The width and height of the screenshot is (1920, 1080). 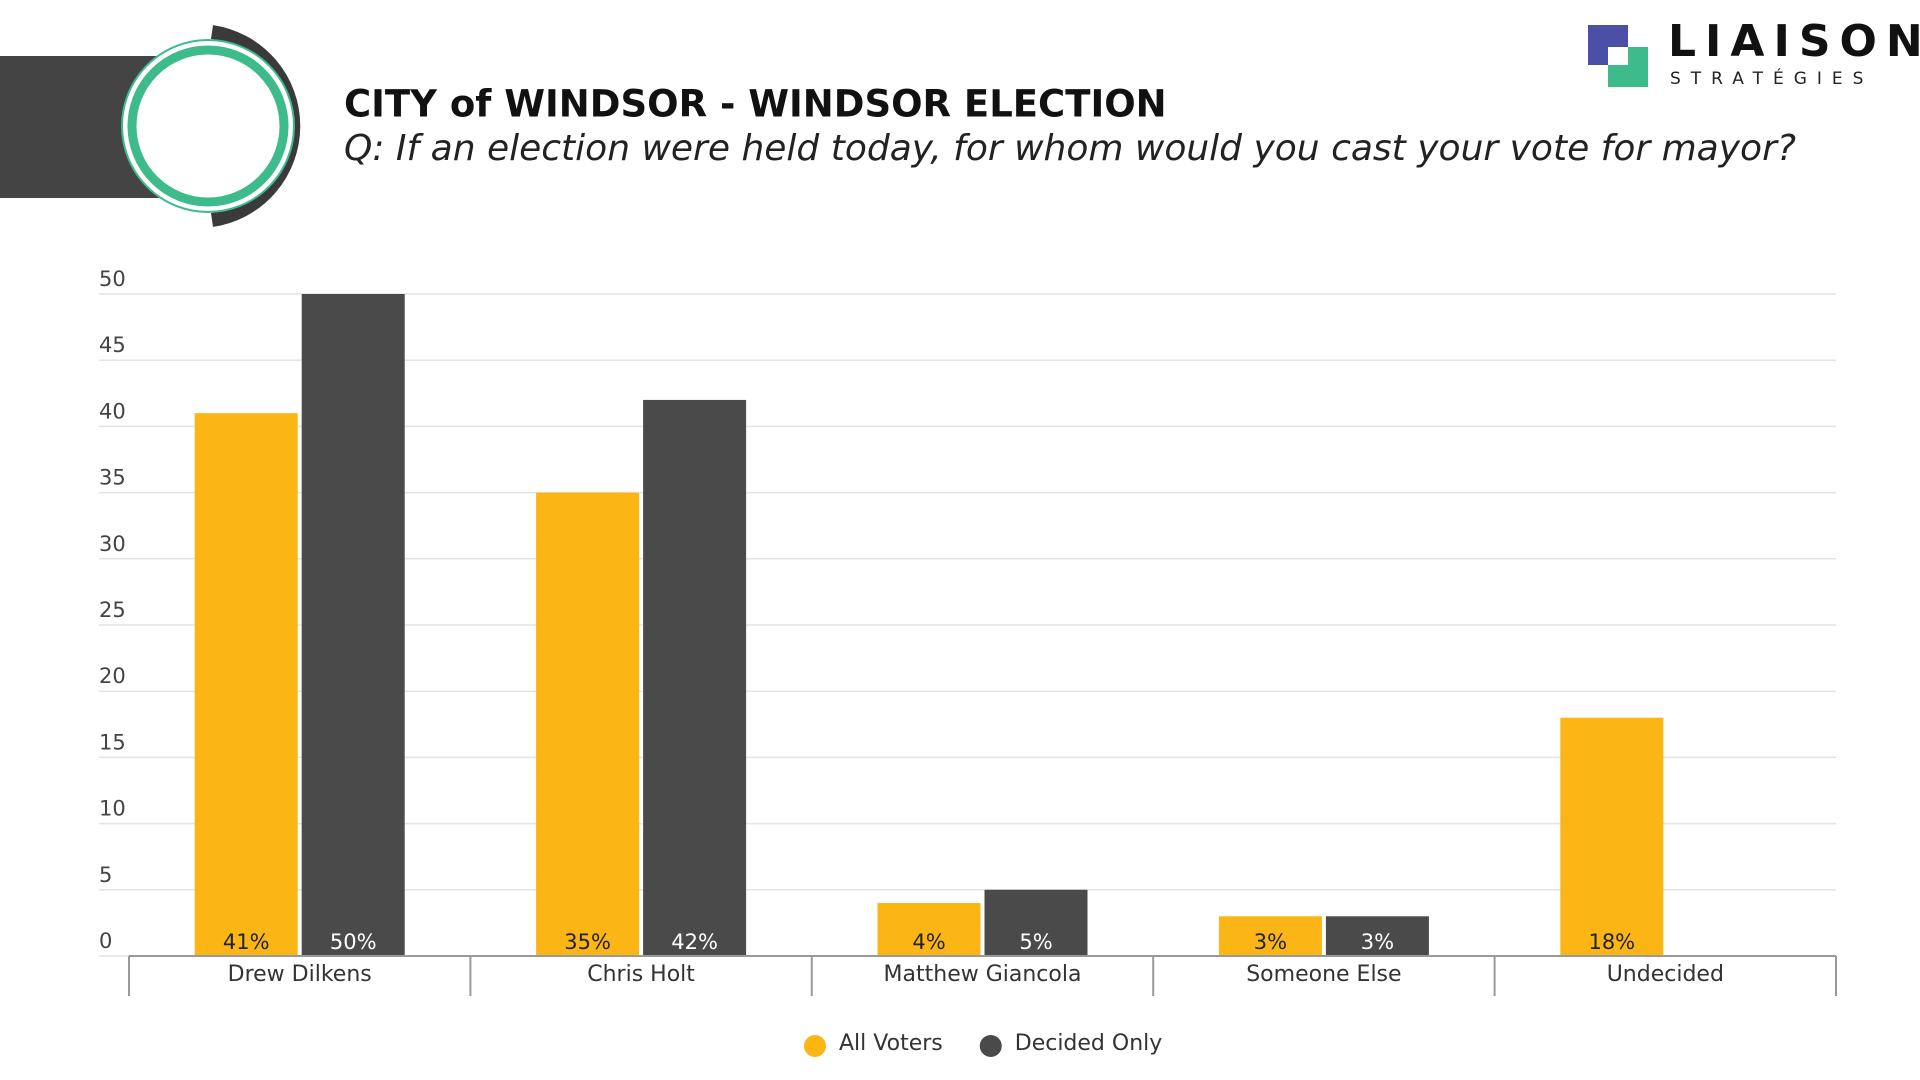 I want to click on value-label: 4%, so click(x=928, y=942).